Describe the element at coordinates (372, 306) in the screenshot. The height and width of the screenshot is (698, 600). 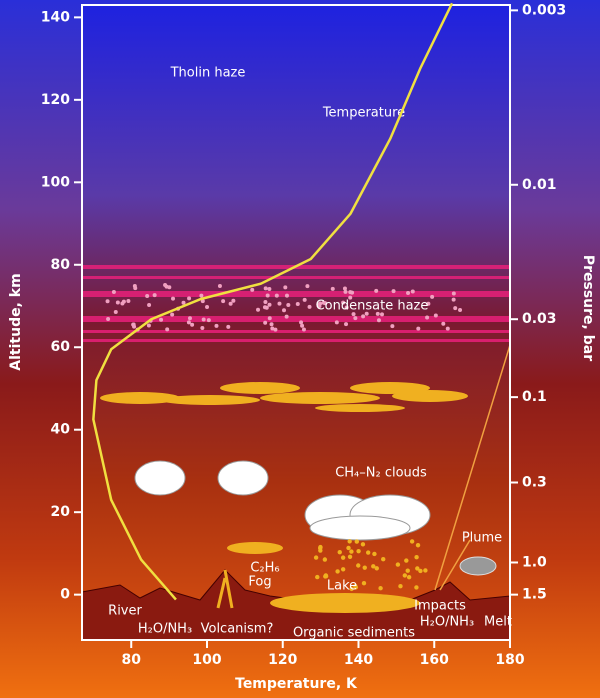
I see `annotation: Condensate haze` at that location.